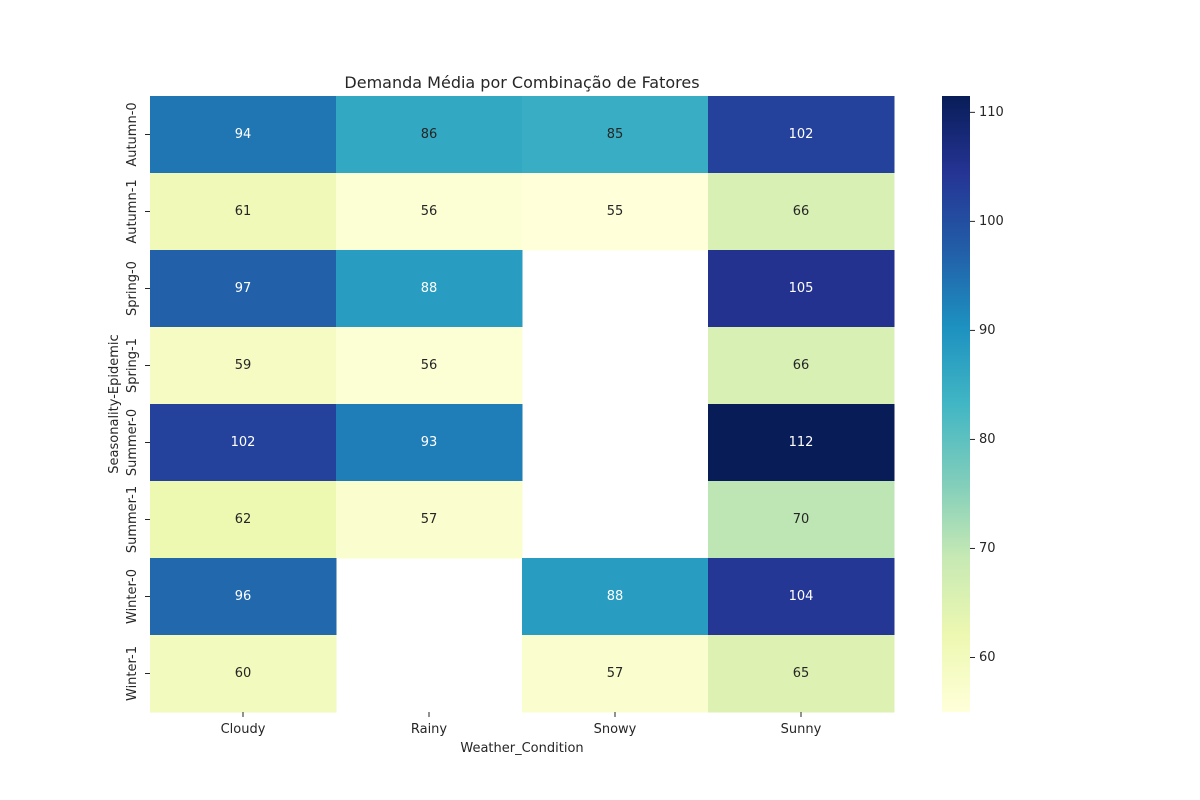 The height and width of the screenshot is (800, 1200). I want to click on y-tick-label: Spring-1, so click(132, 365).